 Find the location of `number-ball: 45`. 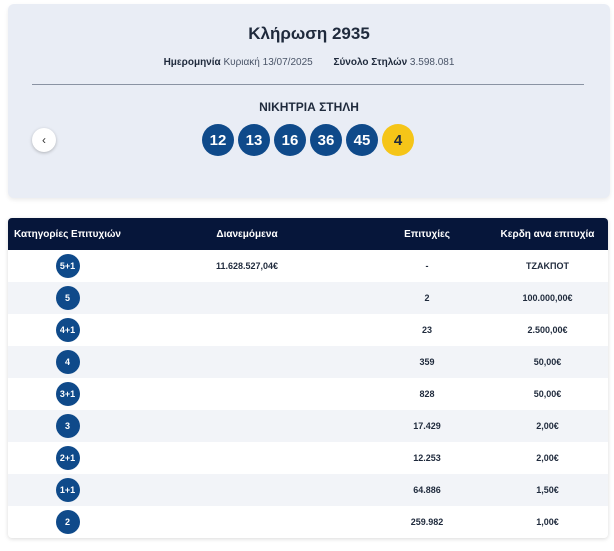

number-ball: 45 is located at coordinates (362, 140).